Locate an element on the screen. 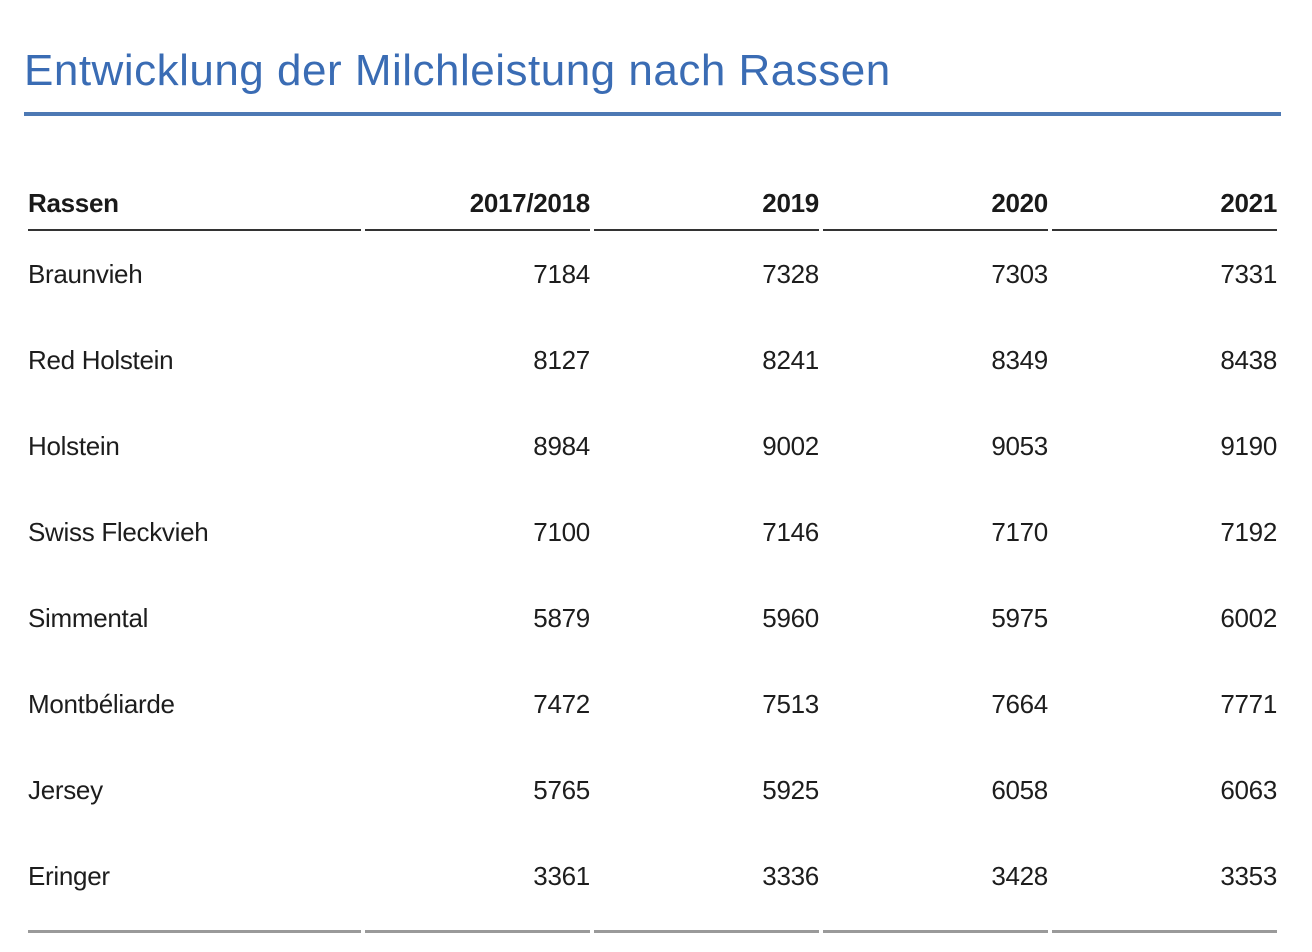 Image resolution: width=1312 pixels, height=952 pixels. value-cell: 7513 is located at coordinates (790, 704).